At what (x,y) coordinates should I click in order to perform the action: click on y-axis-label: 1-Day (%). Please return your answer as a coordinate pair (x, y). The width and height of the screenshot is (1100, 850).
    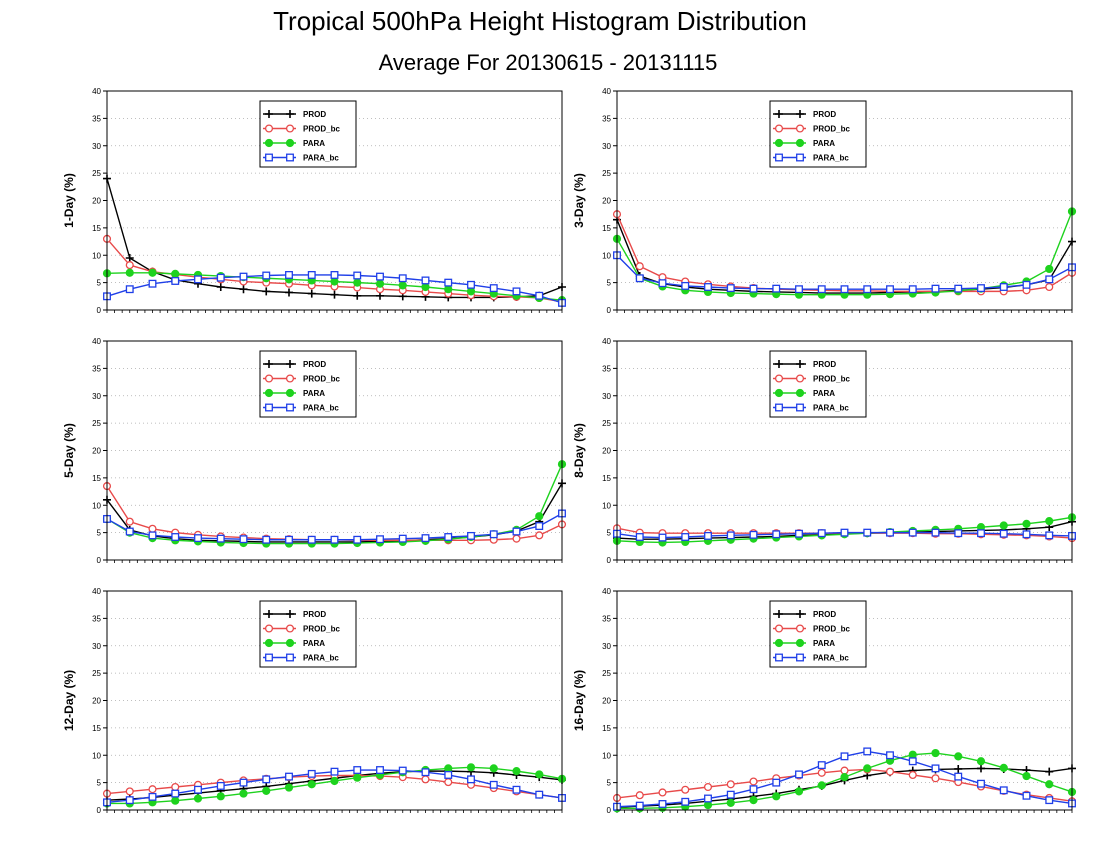
    Looking at the image, I should click on (69, 200).